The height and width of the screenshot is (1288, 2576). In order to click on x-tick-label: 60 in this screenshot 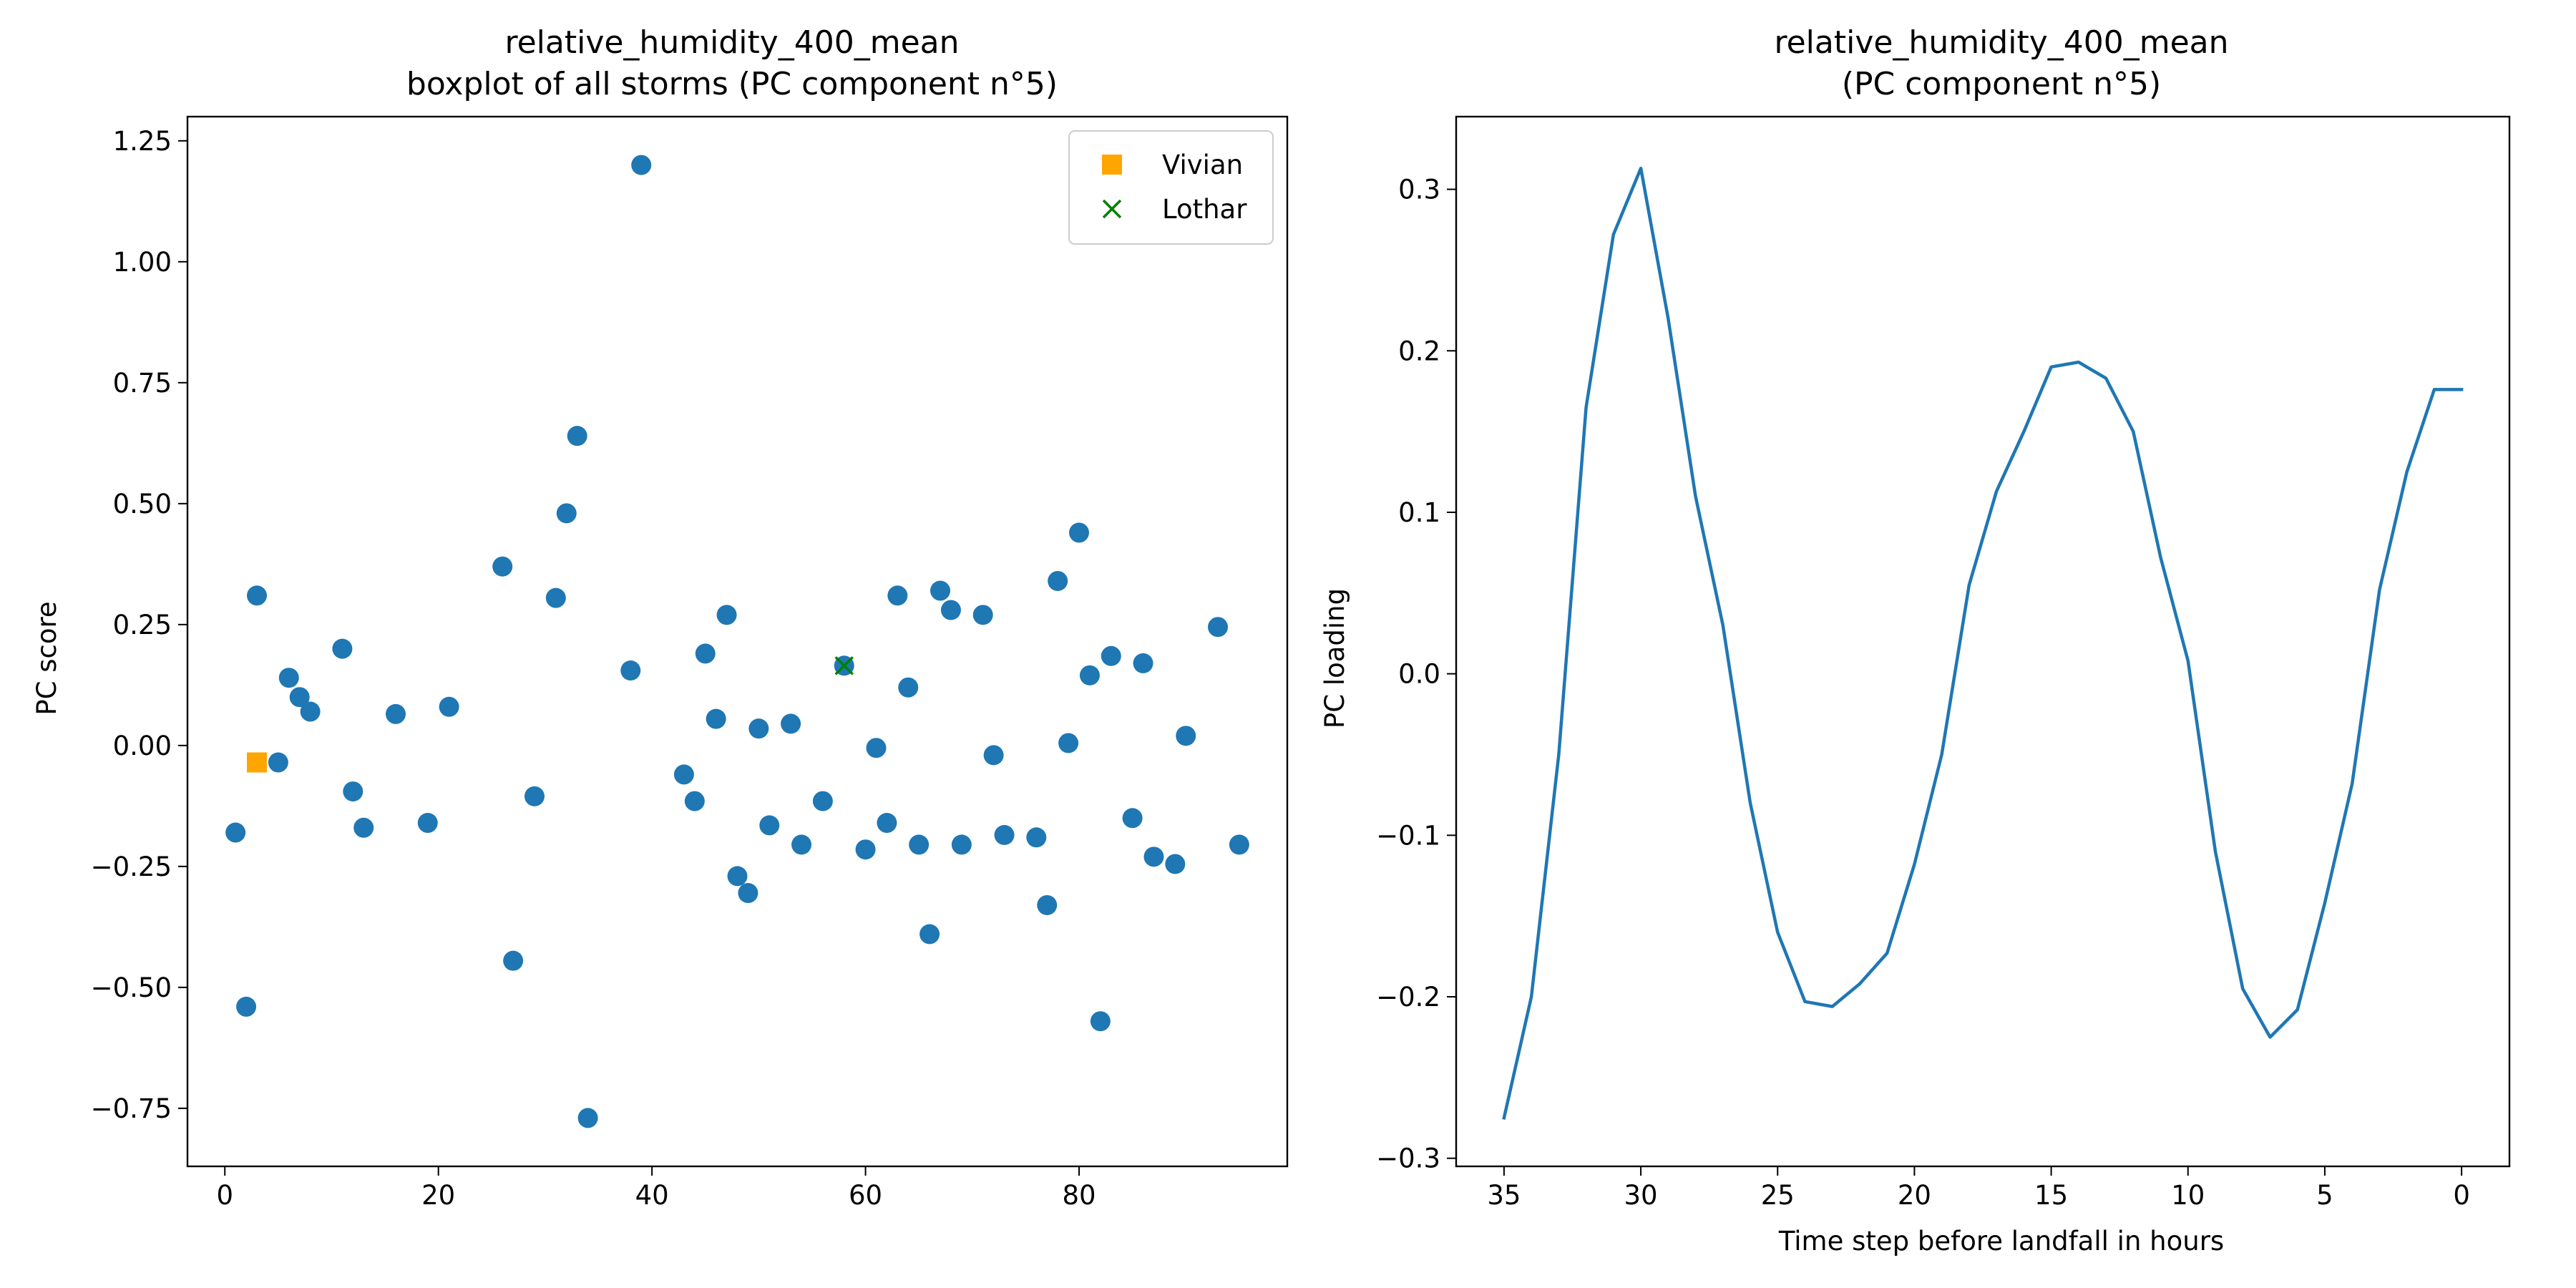, I will do `click(865, 1195)`.